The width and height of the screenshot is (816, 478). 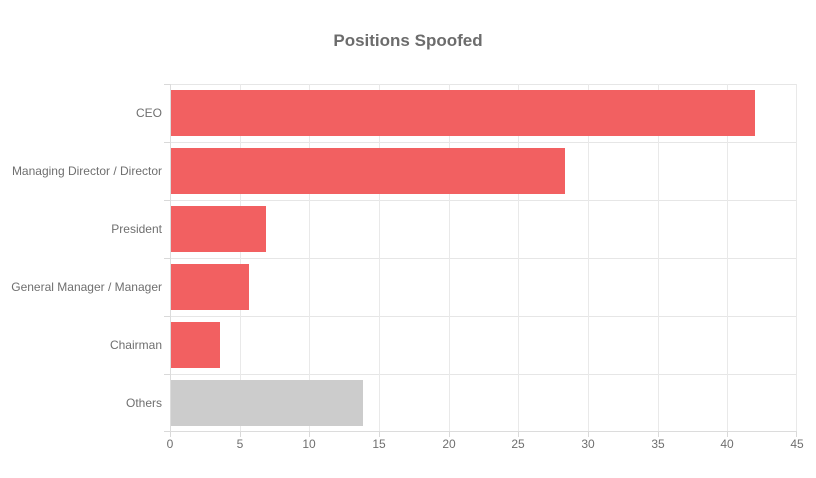 I want to click on x-axis-tick-label: 15, so click(x=379, y=444).